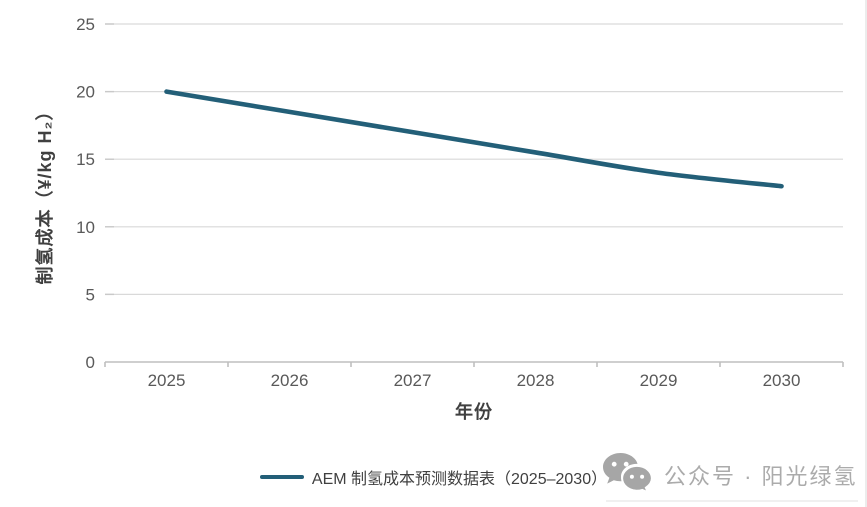 This screenshot has width=867, height=507. Describe the element at coordinates (659, 380) in the screenshot. I see `svg-text: 2029` at that location.